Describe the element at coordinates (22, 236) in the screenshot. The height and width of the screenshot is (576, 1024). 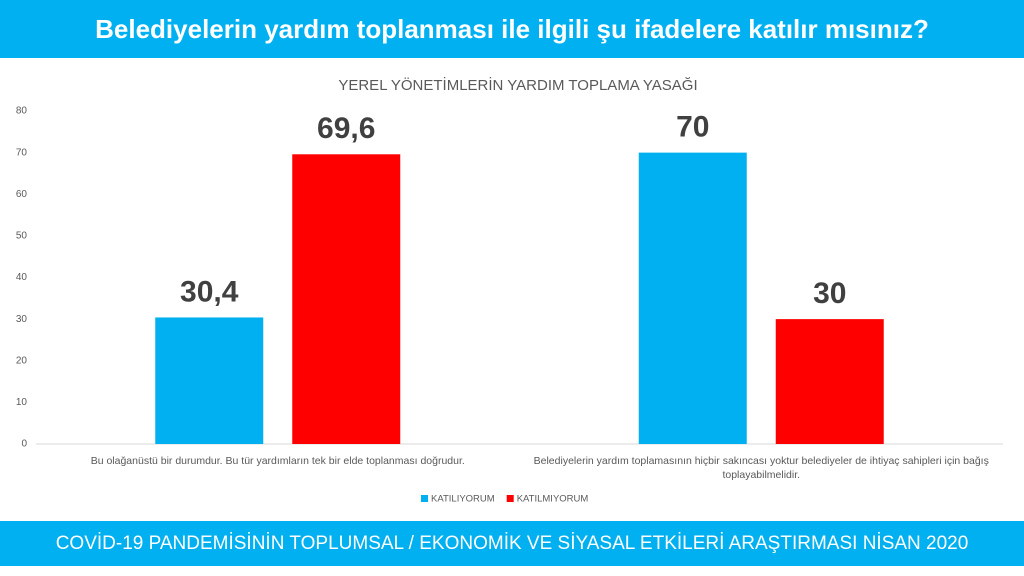
I see `y-tick-label: 50` at that location.